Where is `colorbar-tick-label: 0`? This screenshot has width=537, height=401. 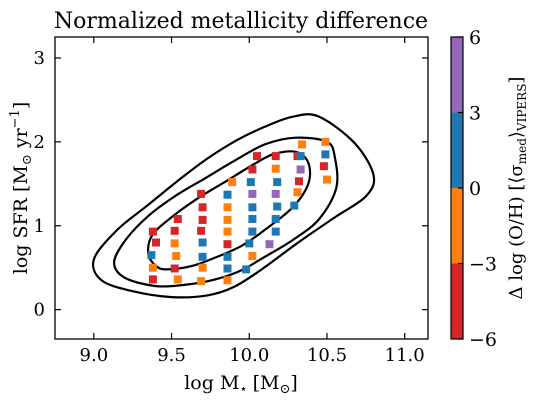 colorbar-tick-label: 0 is located at coordinates (475, 189).